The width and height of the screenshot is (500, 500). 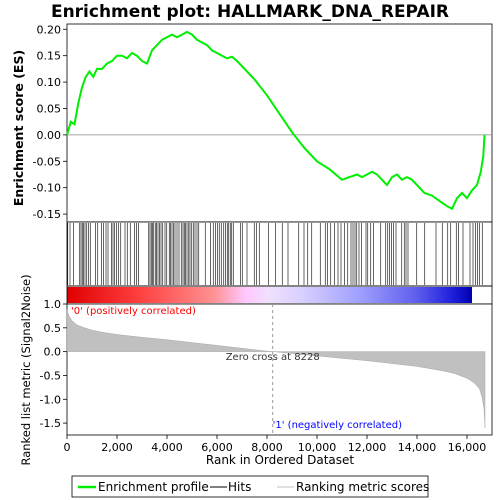 What do you see at coordinates (53, 328) in the screenshot?
I see `metric-y-tick-label: 0.5` at bounding box center [53, 328].